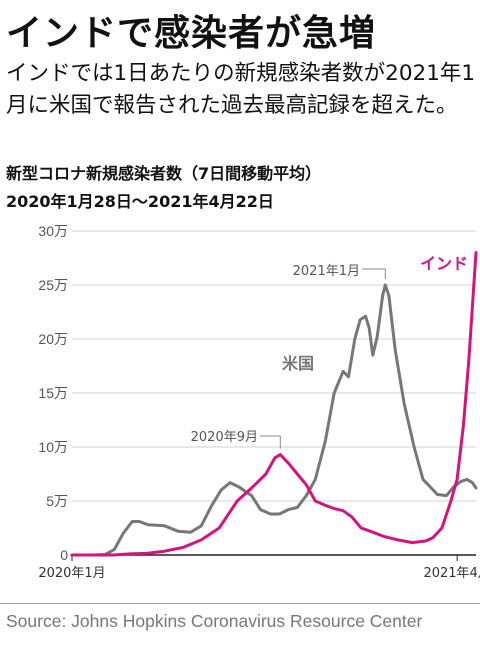  Describe the element at coordinates (240, 603) in the screenshot. I see `source-divider` at that location.